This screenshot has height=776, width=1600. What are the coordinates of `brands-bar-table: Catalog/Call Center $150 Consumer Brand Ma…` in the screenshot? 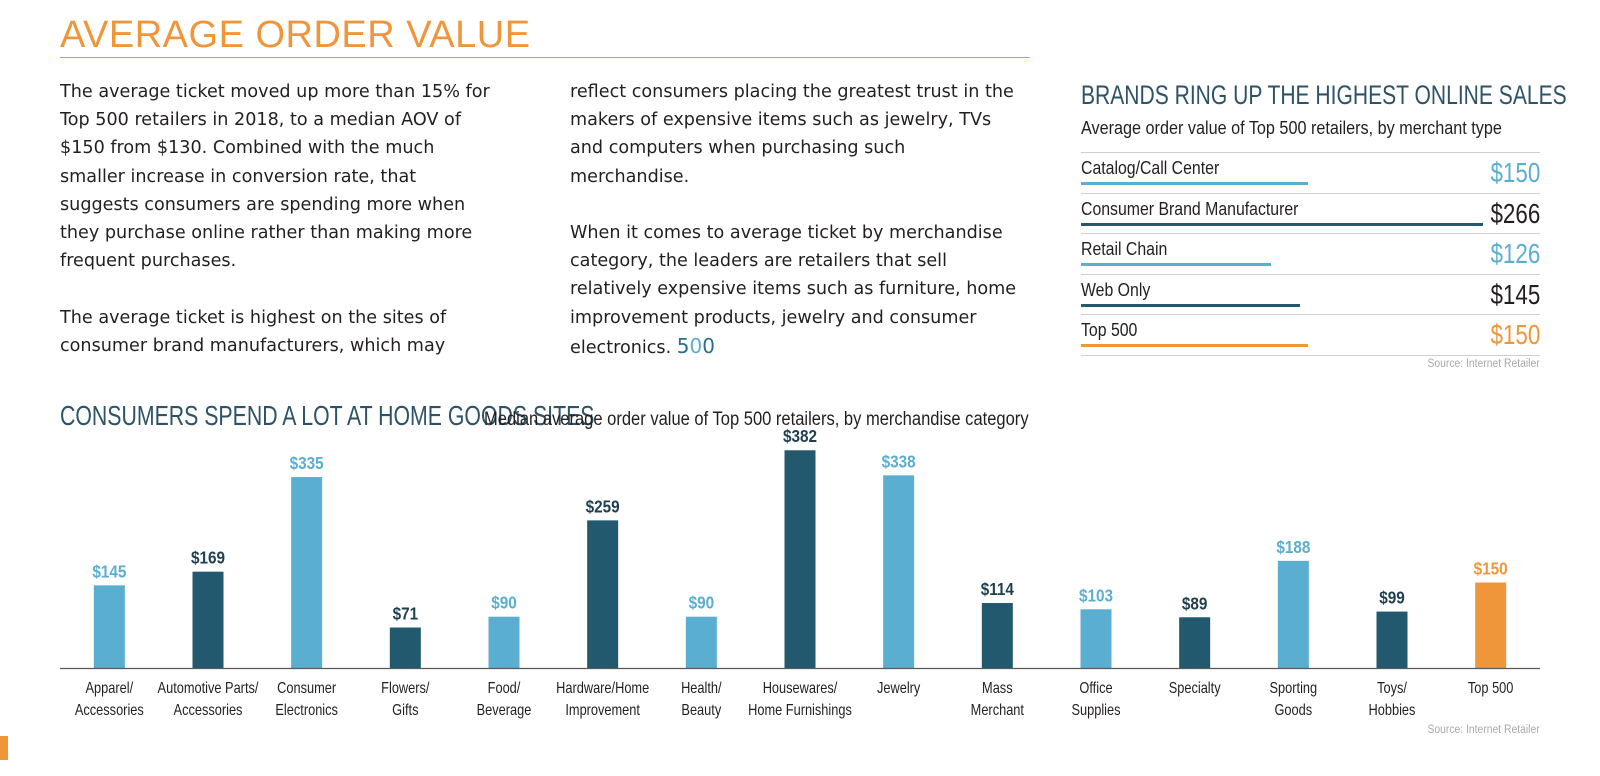 It's located at (1310, 254).